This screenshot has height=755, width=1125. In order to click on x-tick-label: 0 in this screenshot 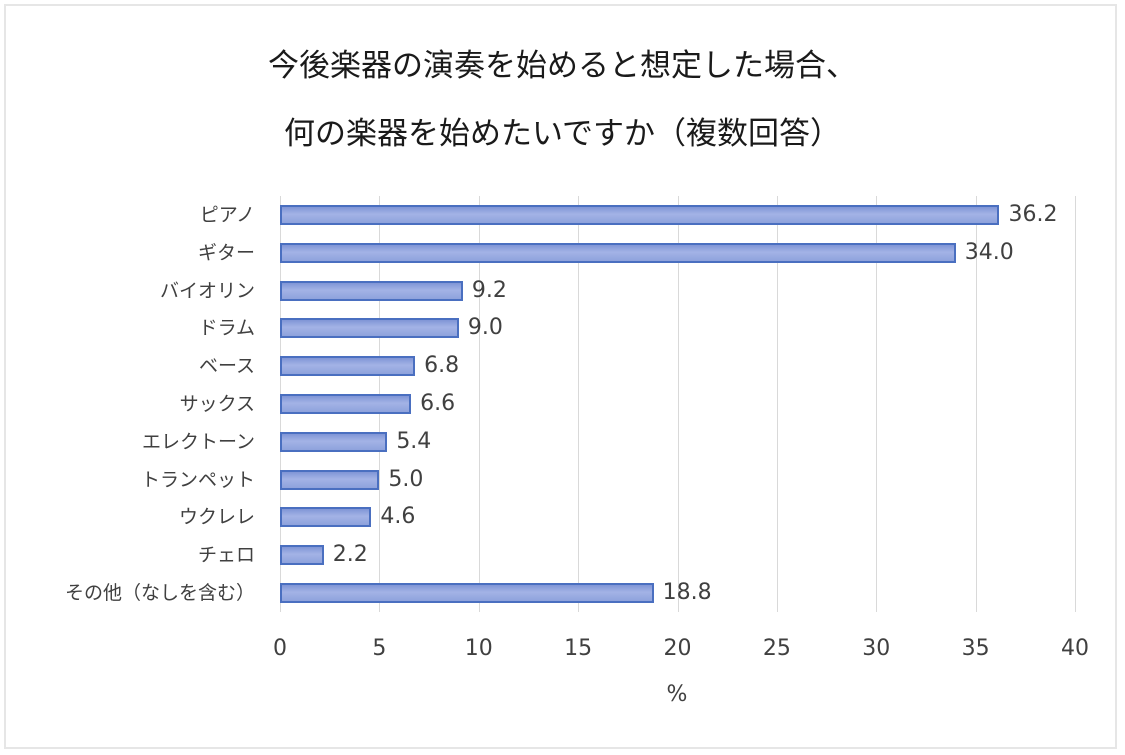, I will do `click(280, 648)`.